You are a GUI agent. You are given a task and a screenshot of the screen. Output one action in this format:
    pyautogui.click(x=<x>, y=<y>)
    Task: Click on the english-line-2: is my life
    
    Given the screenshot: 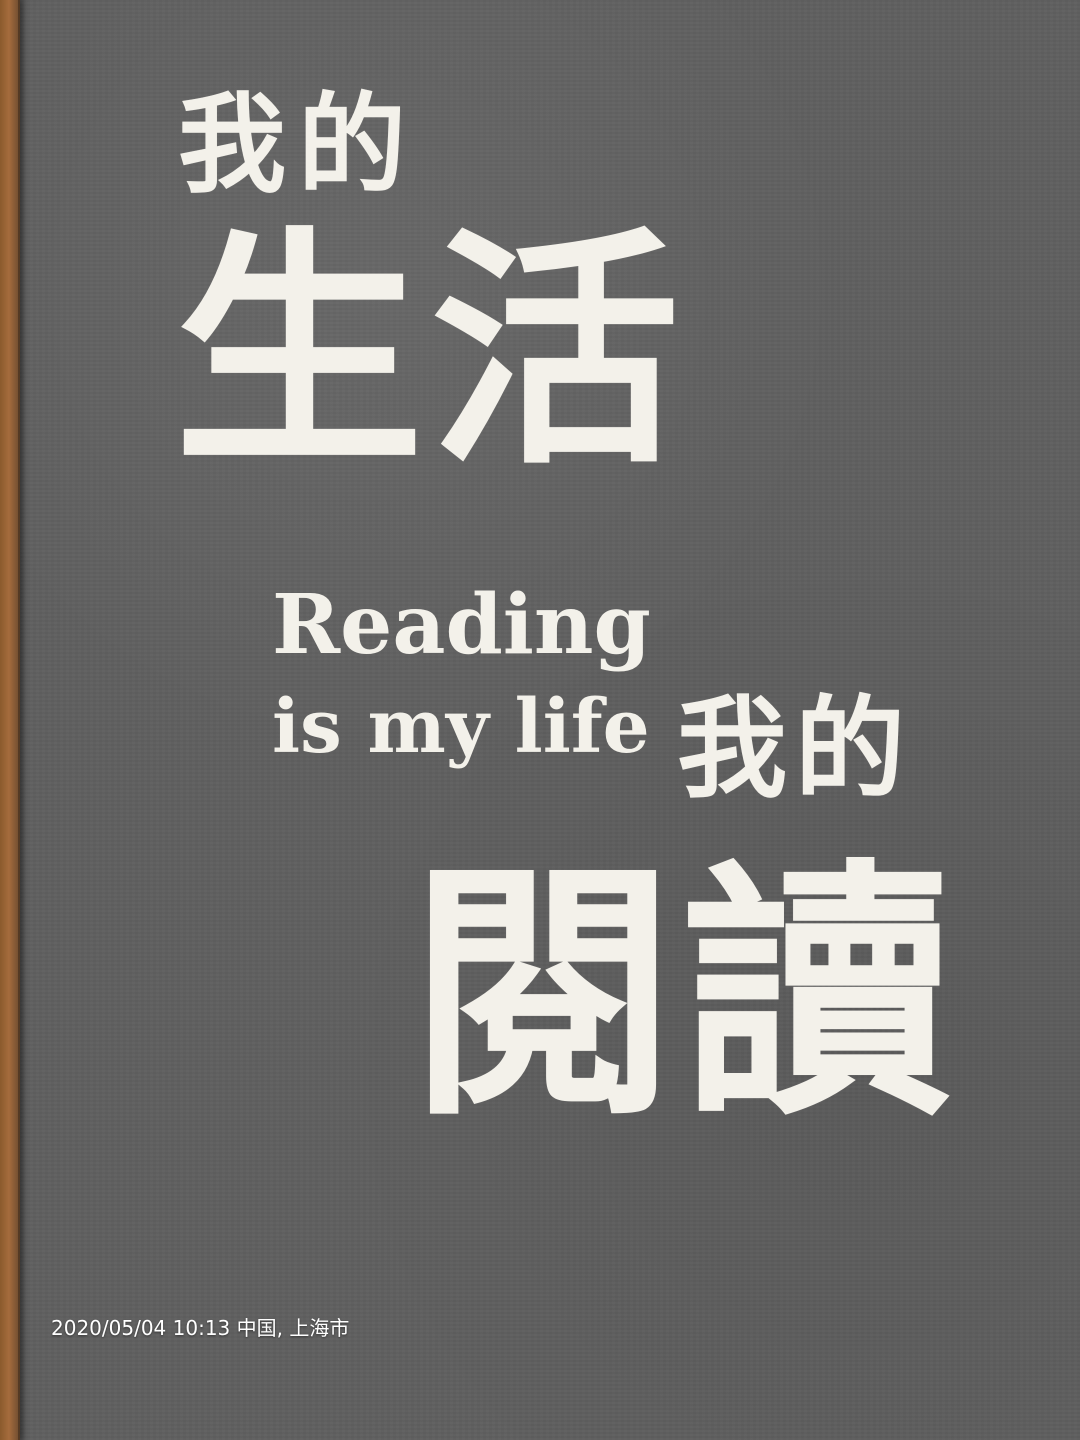 What is the action you would take?
    pyautogui.click(x=461, y=727)
    